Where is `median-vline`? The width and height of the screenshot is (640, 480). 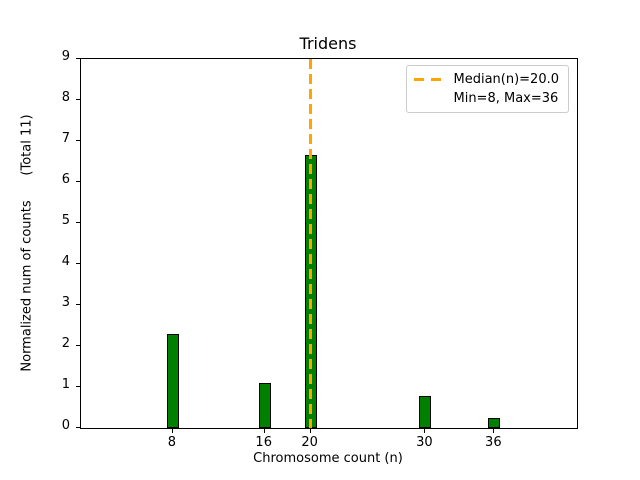 median-vline is located at coordinates (310, 243).